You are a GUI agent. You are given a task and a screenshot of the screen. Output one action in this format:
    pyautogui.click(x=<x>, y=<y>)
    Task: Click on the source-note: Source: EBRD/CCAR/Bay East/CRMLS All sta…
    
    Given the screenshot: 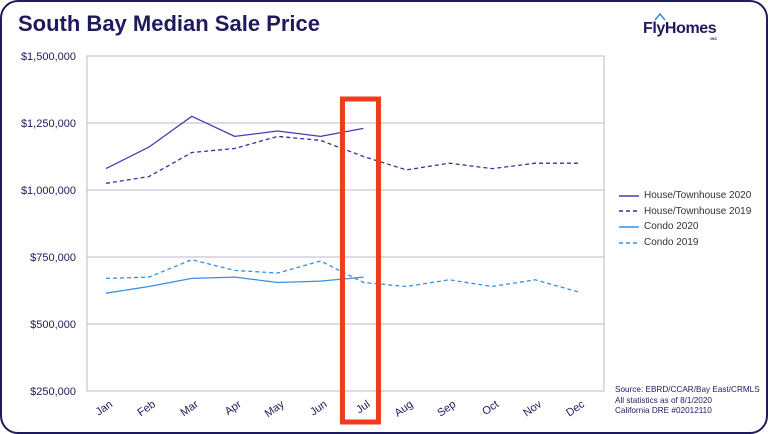 What is the action you would take?
    pyautogui.click(x=687, y=401)
    